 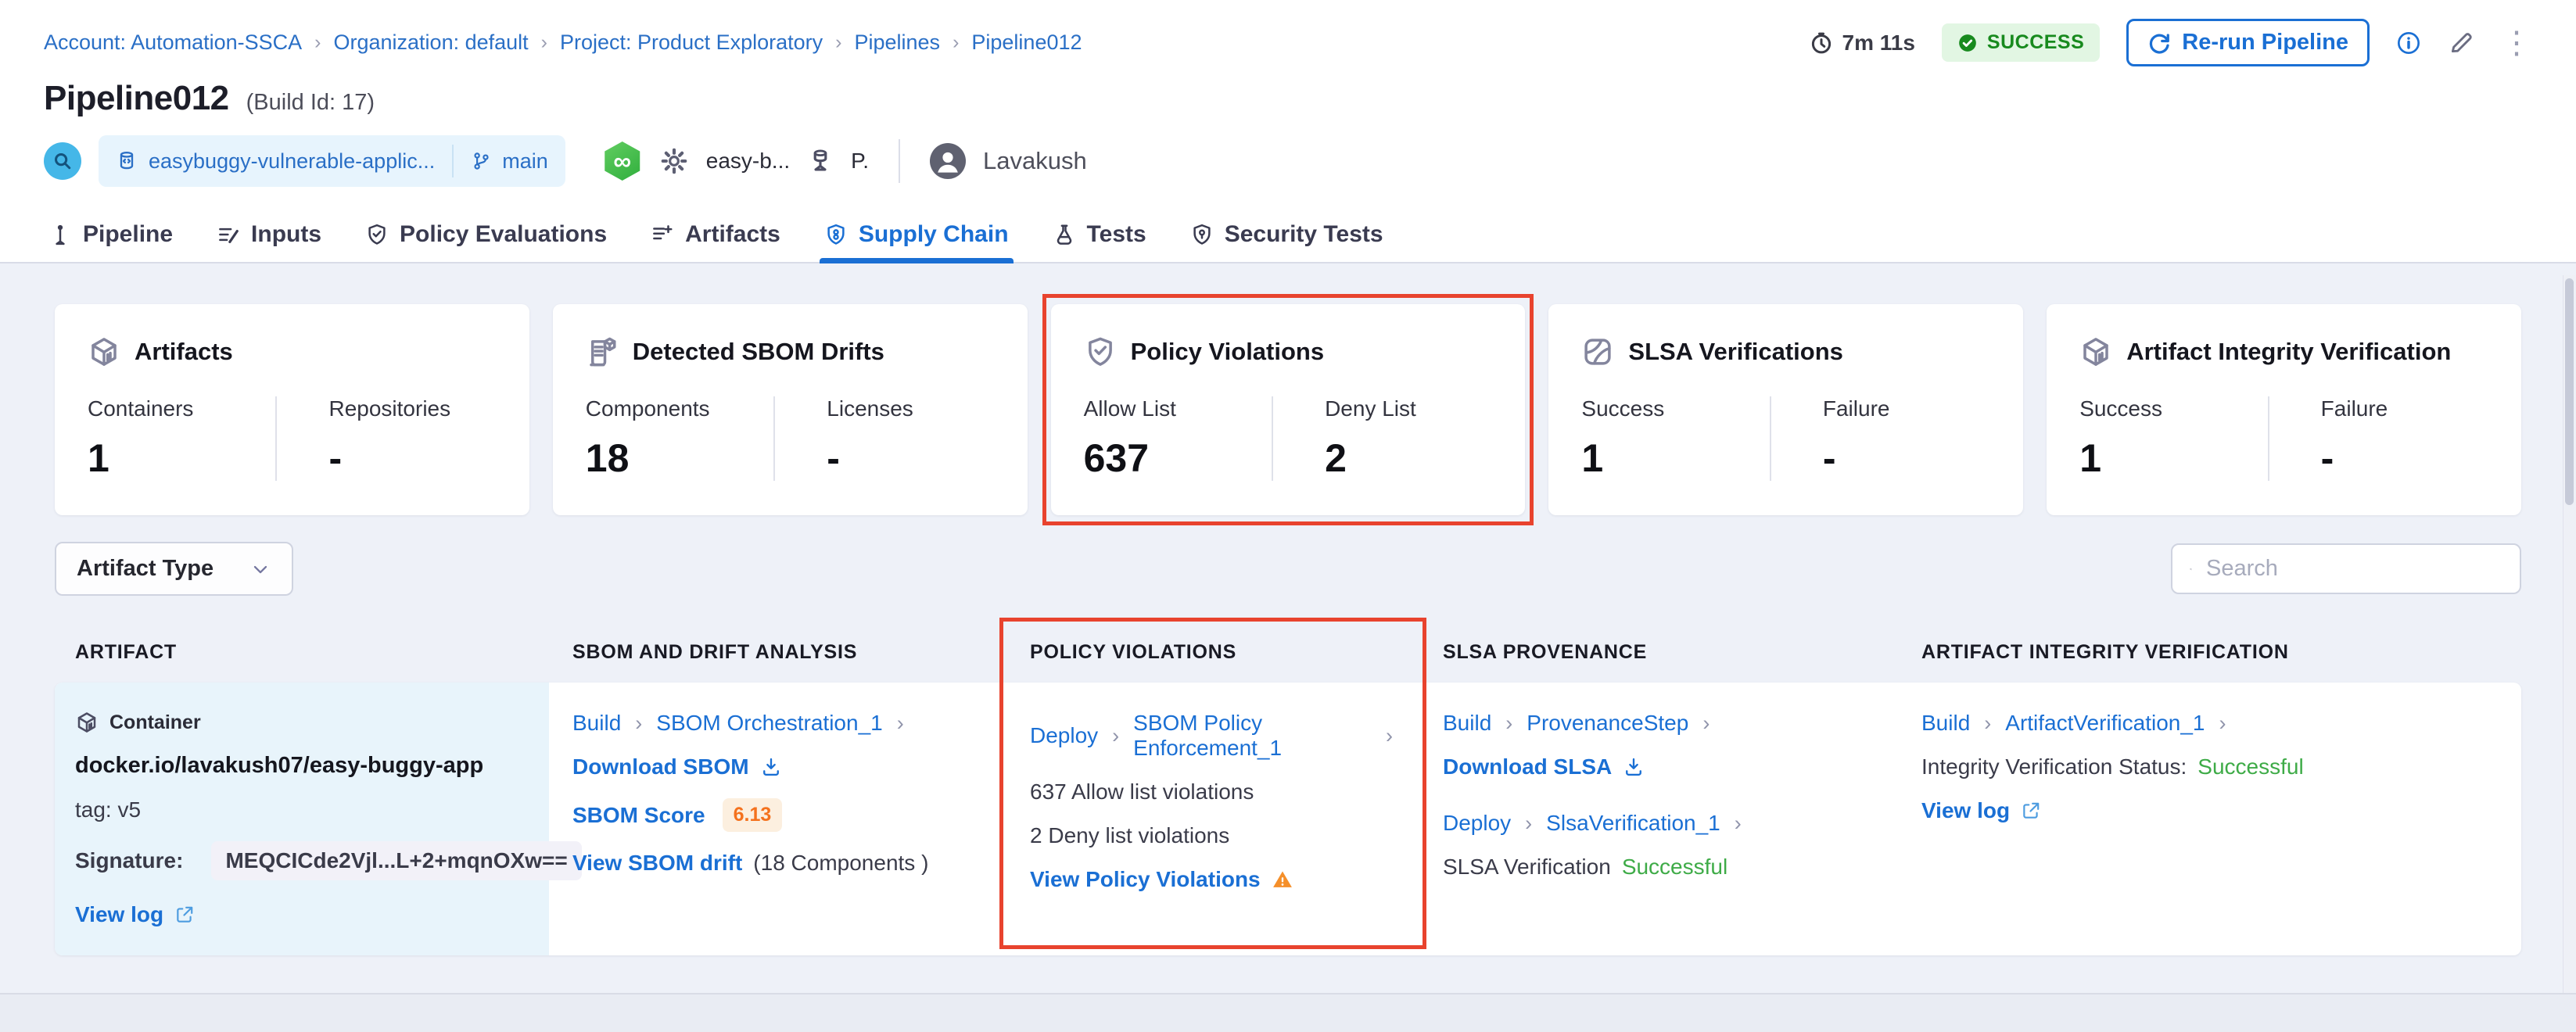 What do you see at coordinates (715, 235) in the screenshot?
I see `tab-artifacts: Artifacts` at bounding box center [715, 235].